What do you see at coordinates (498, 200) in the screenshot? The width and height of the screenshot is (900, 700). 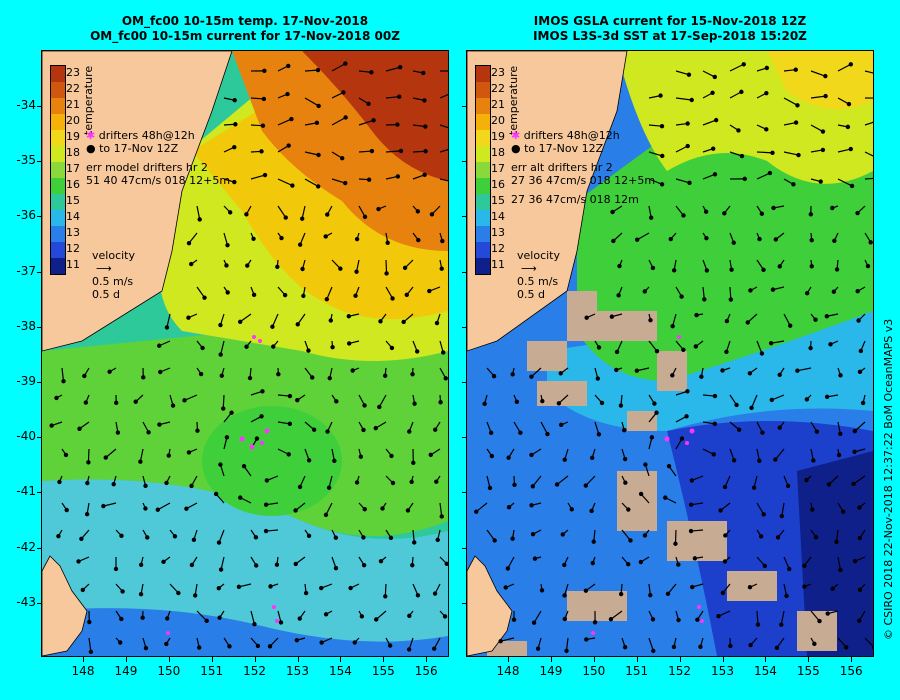 I see `colorbar-label: 15` at bounding box center [498, 200].